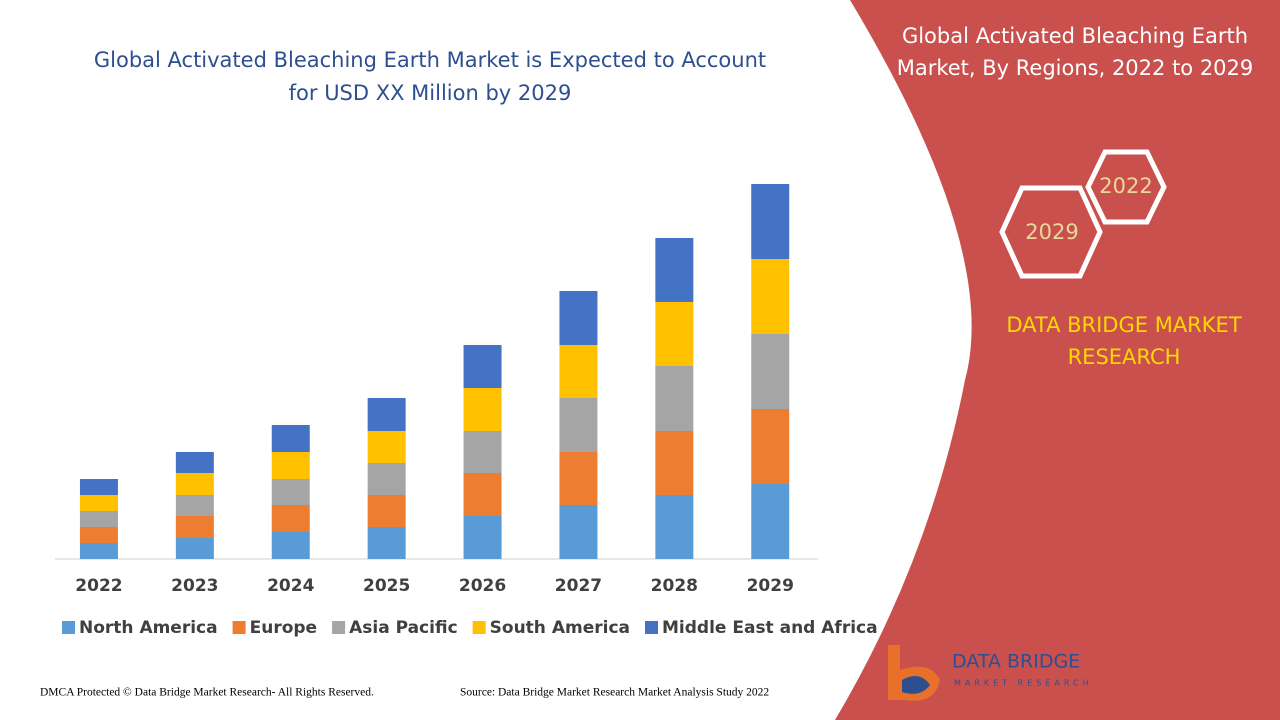 The height and width of the screenshot is (720, 1280). I want to click on logo-text: MARKET RESEARCH, so click(1023, 683).